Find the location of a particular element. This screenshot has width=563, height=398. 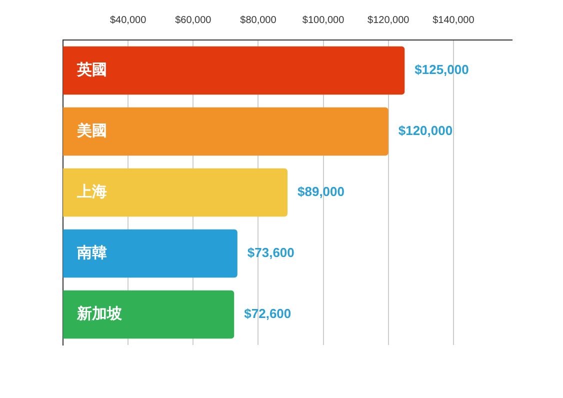

y-tick-label: 新加坡 is located at coordinates (99, 313).